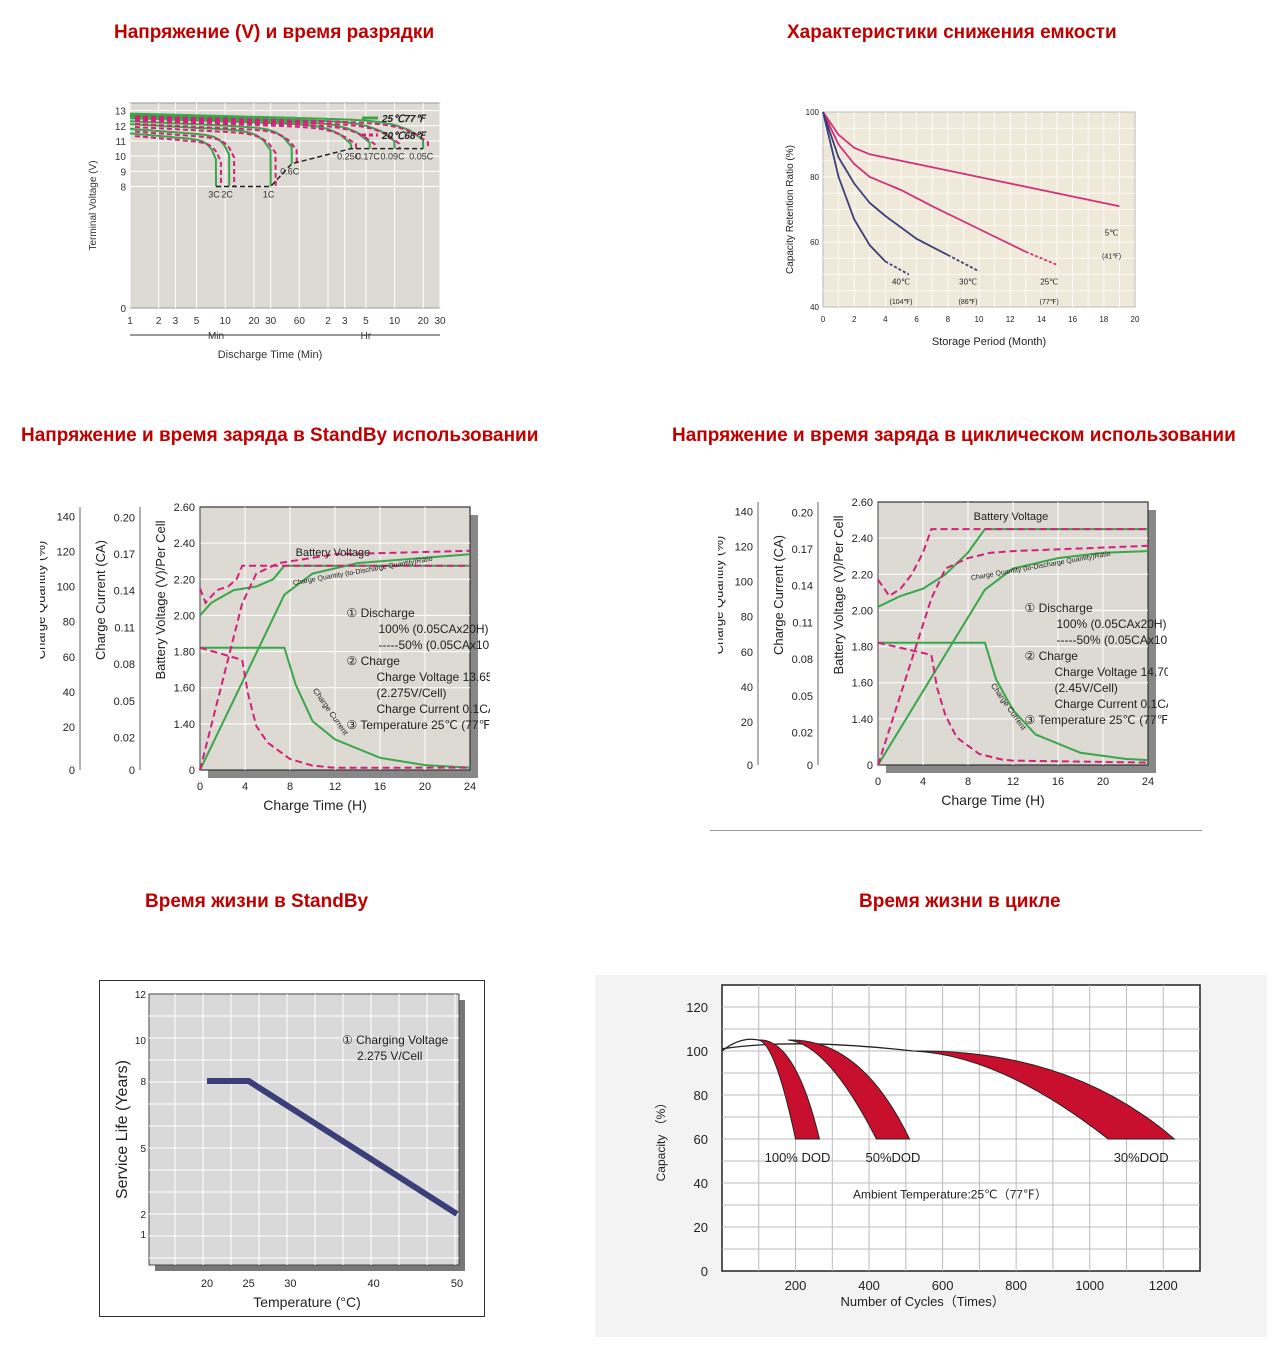 Image resolution: width=1280 pixels, height=1354 pixels. What do you see at coordinates (802, 513) in the screenshot?
I see `y-tick-label: 0.20` at bounding box center [802, 513].